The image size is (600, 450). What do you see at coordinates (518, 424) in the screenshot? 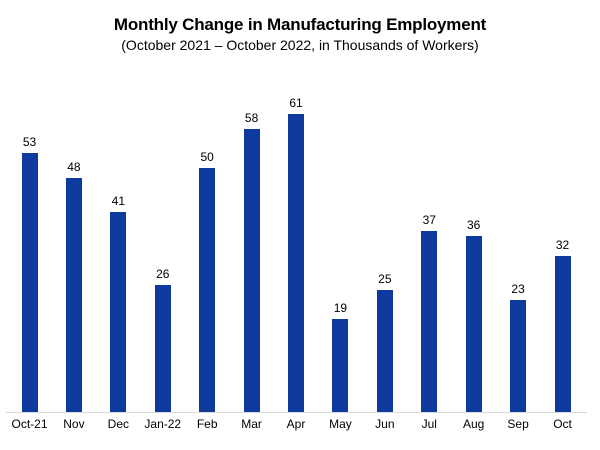
I see `x-axis-label: Sep` at bounding box center [518, 424].